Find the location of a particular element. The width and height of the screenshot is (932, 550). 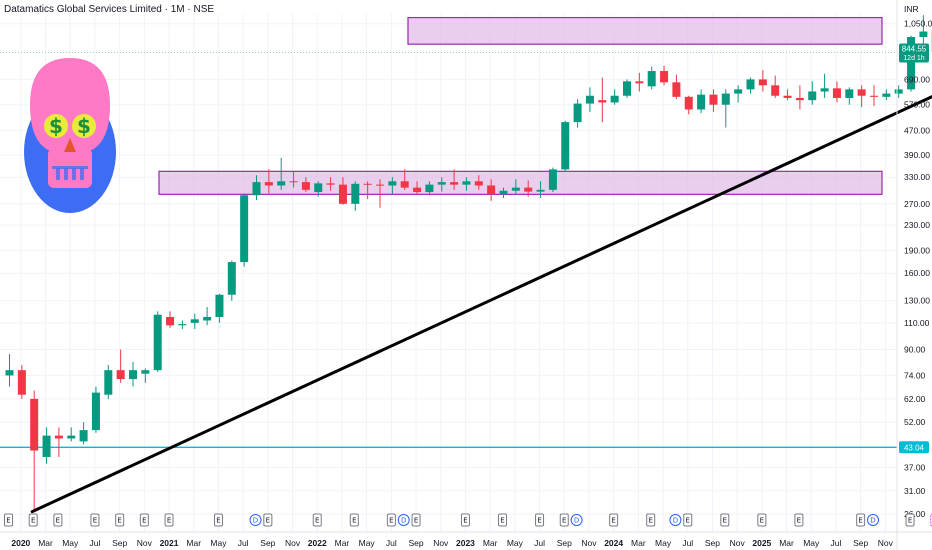

event-markers: EEEEEEEEDEEEEDEEEEEDEEDEEEEEDEE is located at coordinates (468, 520).